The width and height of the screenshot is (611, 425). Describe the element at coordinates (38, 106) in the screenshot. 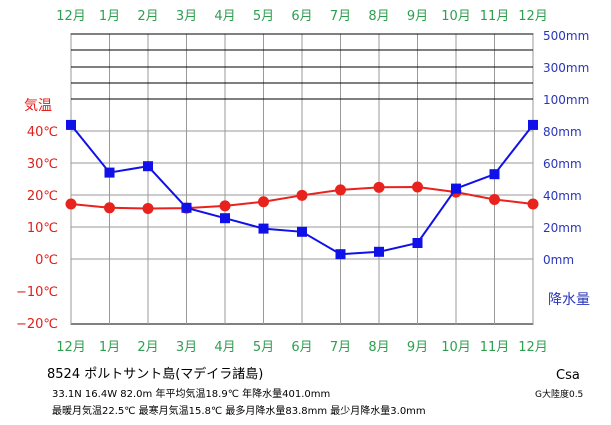

I see `temperature-axis-label: 気温` at that location.